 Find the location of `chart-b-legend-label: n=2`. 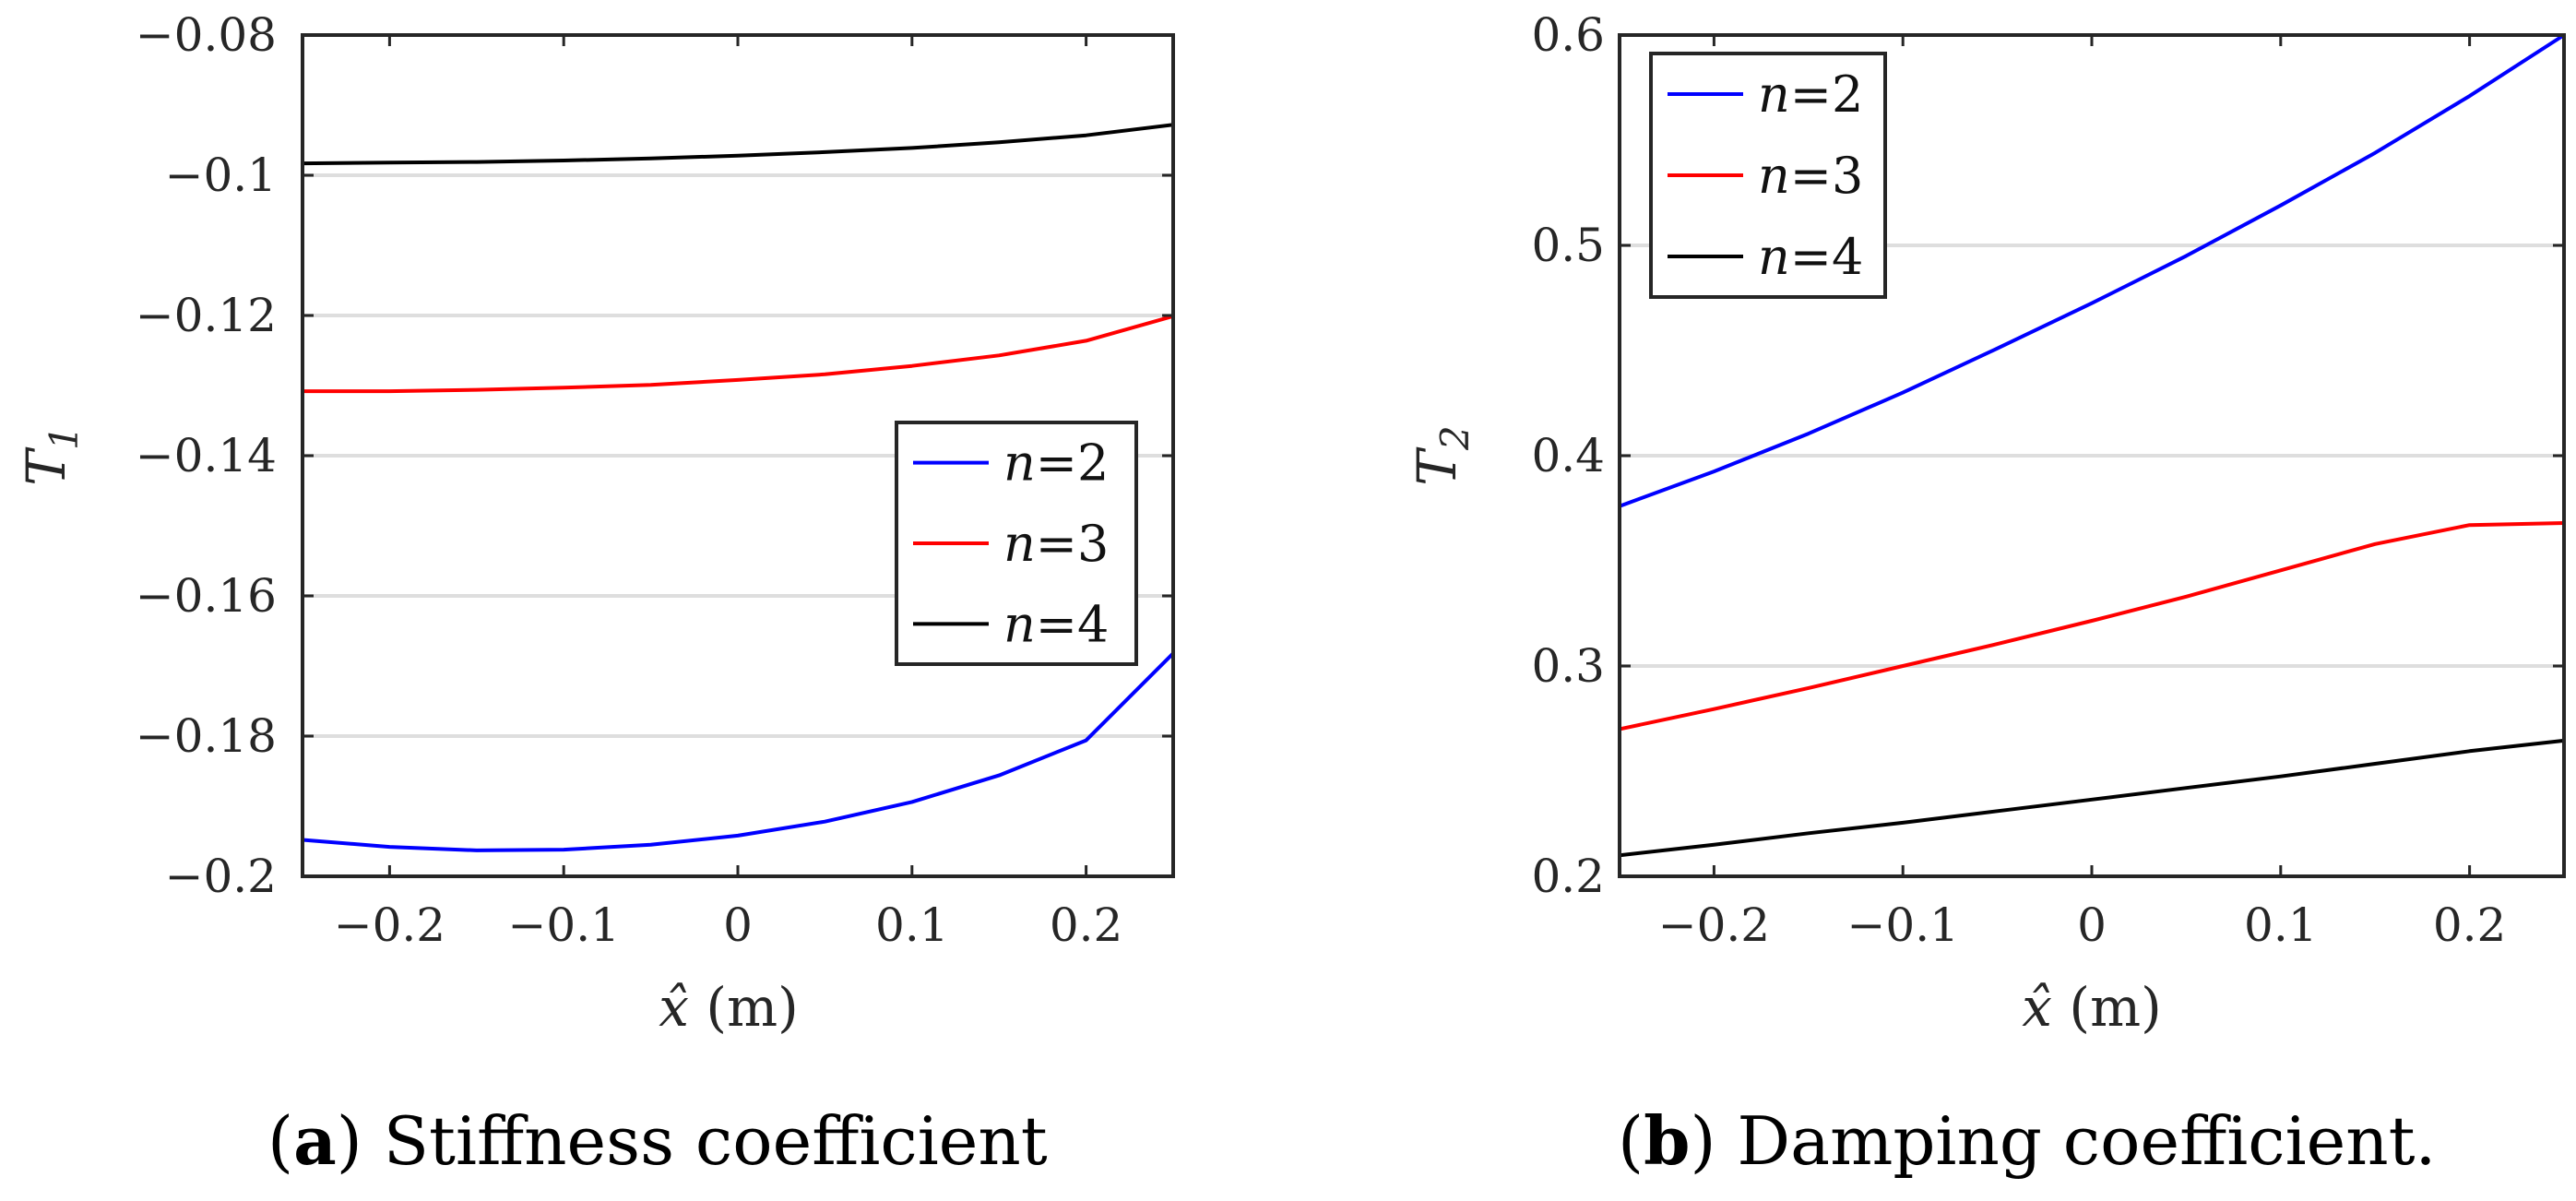

chart-b-legend-label: n=2 is located at coordinates (1810, 94).